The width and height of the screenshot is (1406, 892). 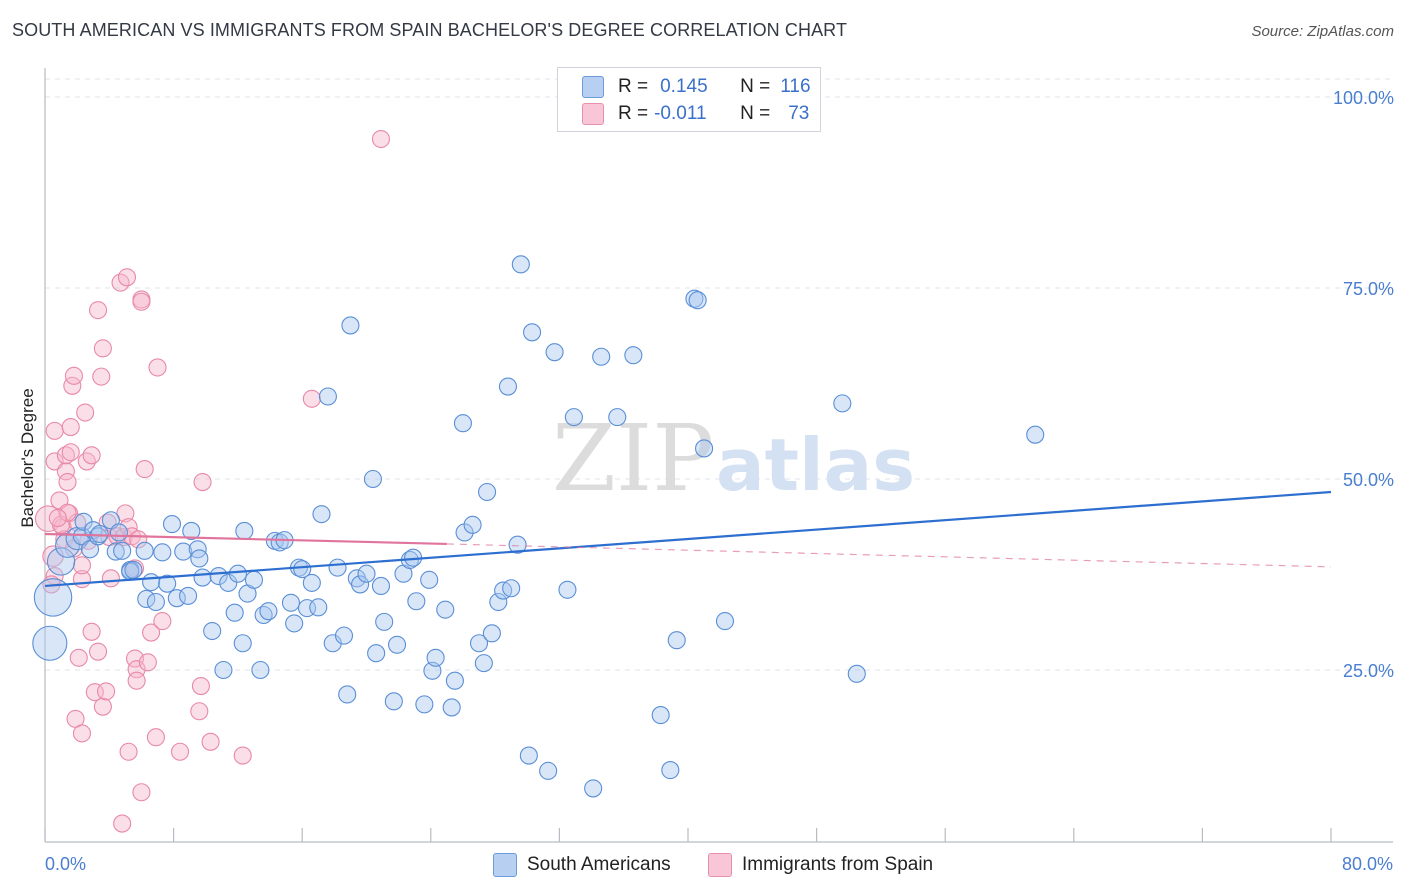 What do you see at coordinates (65, 864) in the screenshot?
I see `x-tick-label-min: 0.0%` at bounding box center [65, 864].